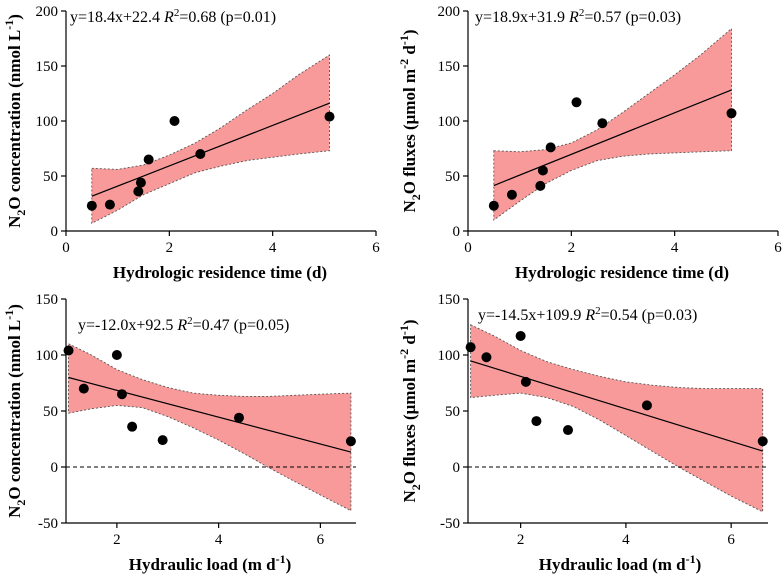 The height and width of the screenshot is (582, 782). What do you see at coordinates (173, 16) in the screenshot?
I see `regression-equation: y=18.4x+22.4 R2=0.68 (p=0.01)` at bounding box center [173, 16].